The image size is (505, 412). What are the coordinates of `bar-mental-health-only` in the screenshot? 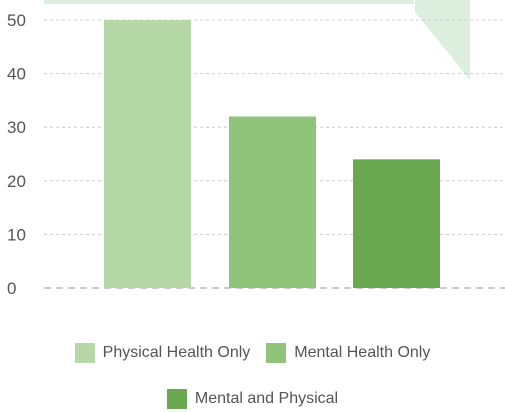 It's located at (272, 202).